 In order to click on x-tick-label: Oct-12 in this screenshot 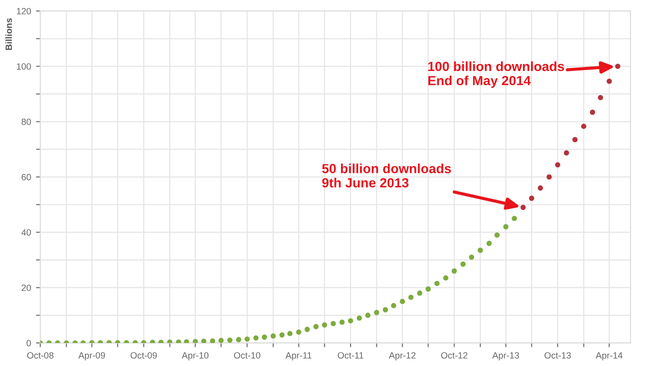, I will do `click(454, 355)`.